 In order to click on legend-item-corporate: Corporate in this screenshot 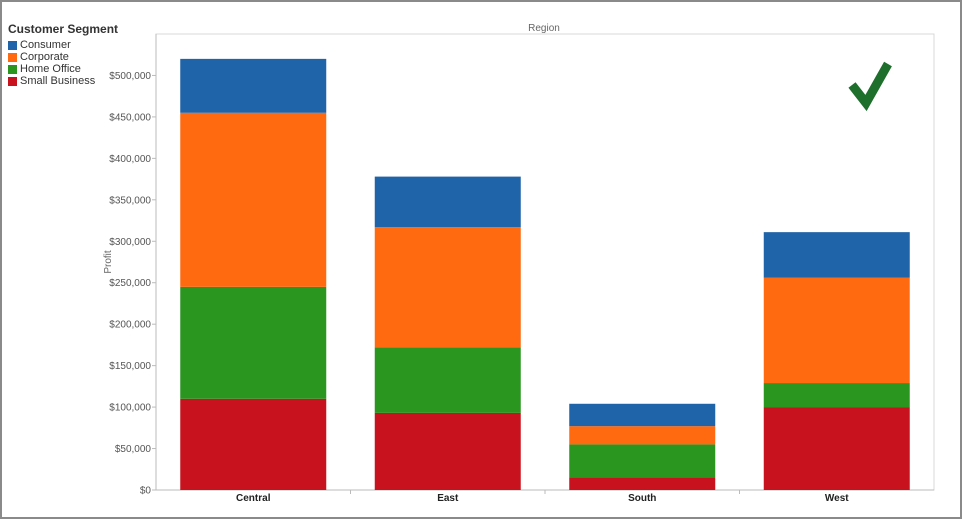, I will do `click(63, 57)`.